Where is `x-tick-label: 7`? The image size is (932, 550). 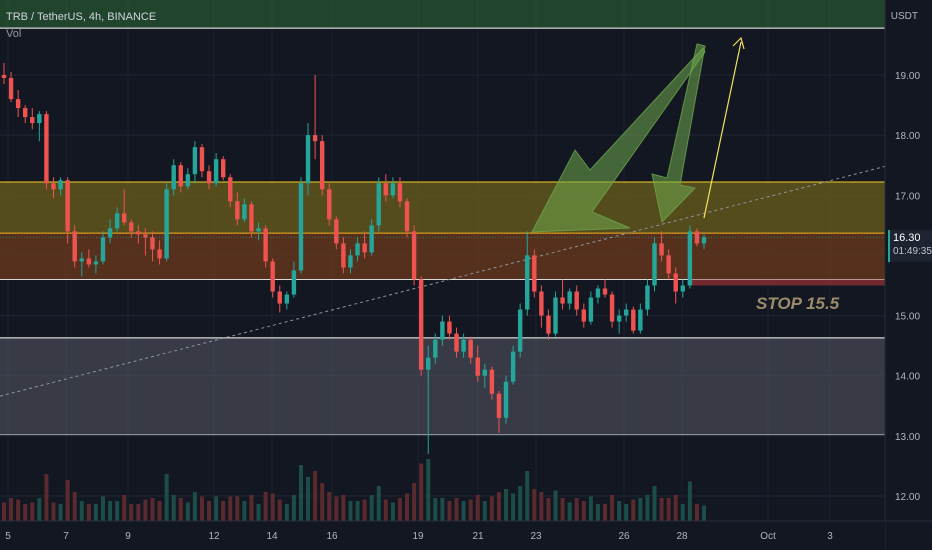
x-tick-label: 7 is located at coordinates (66, 536).